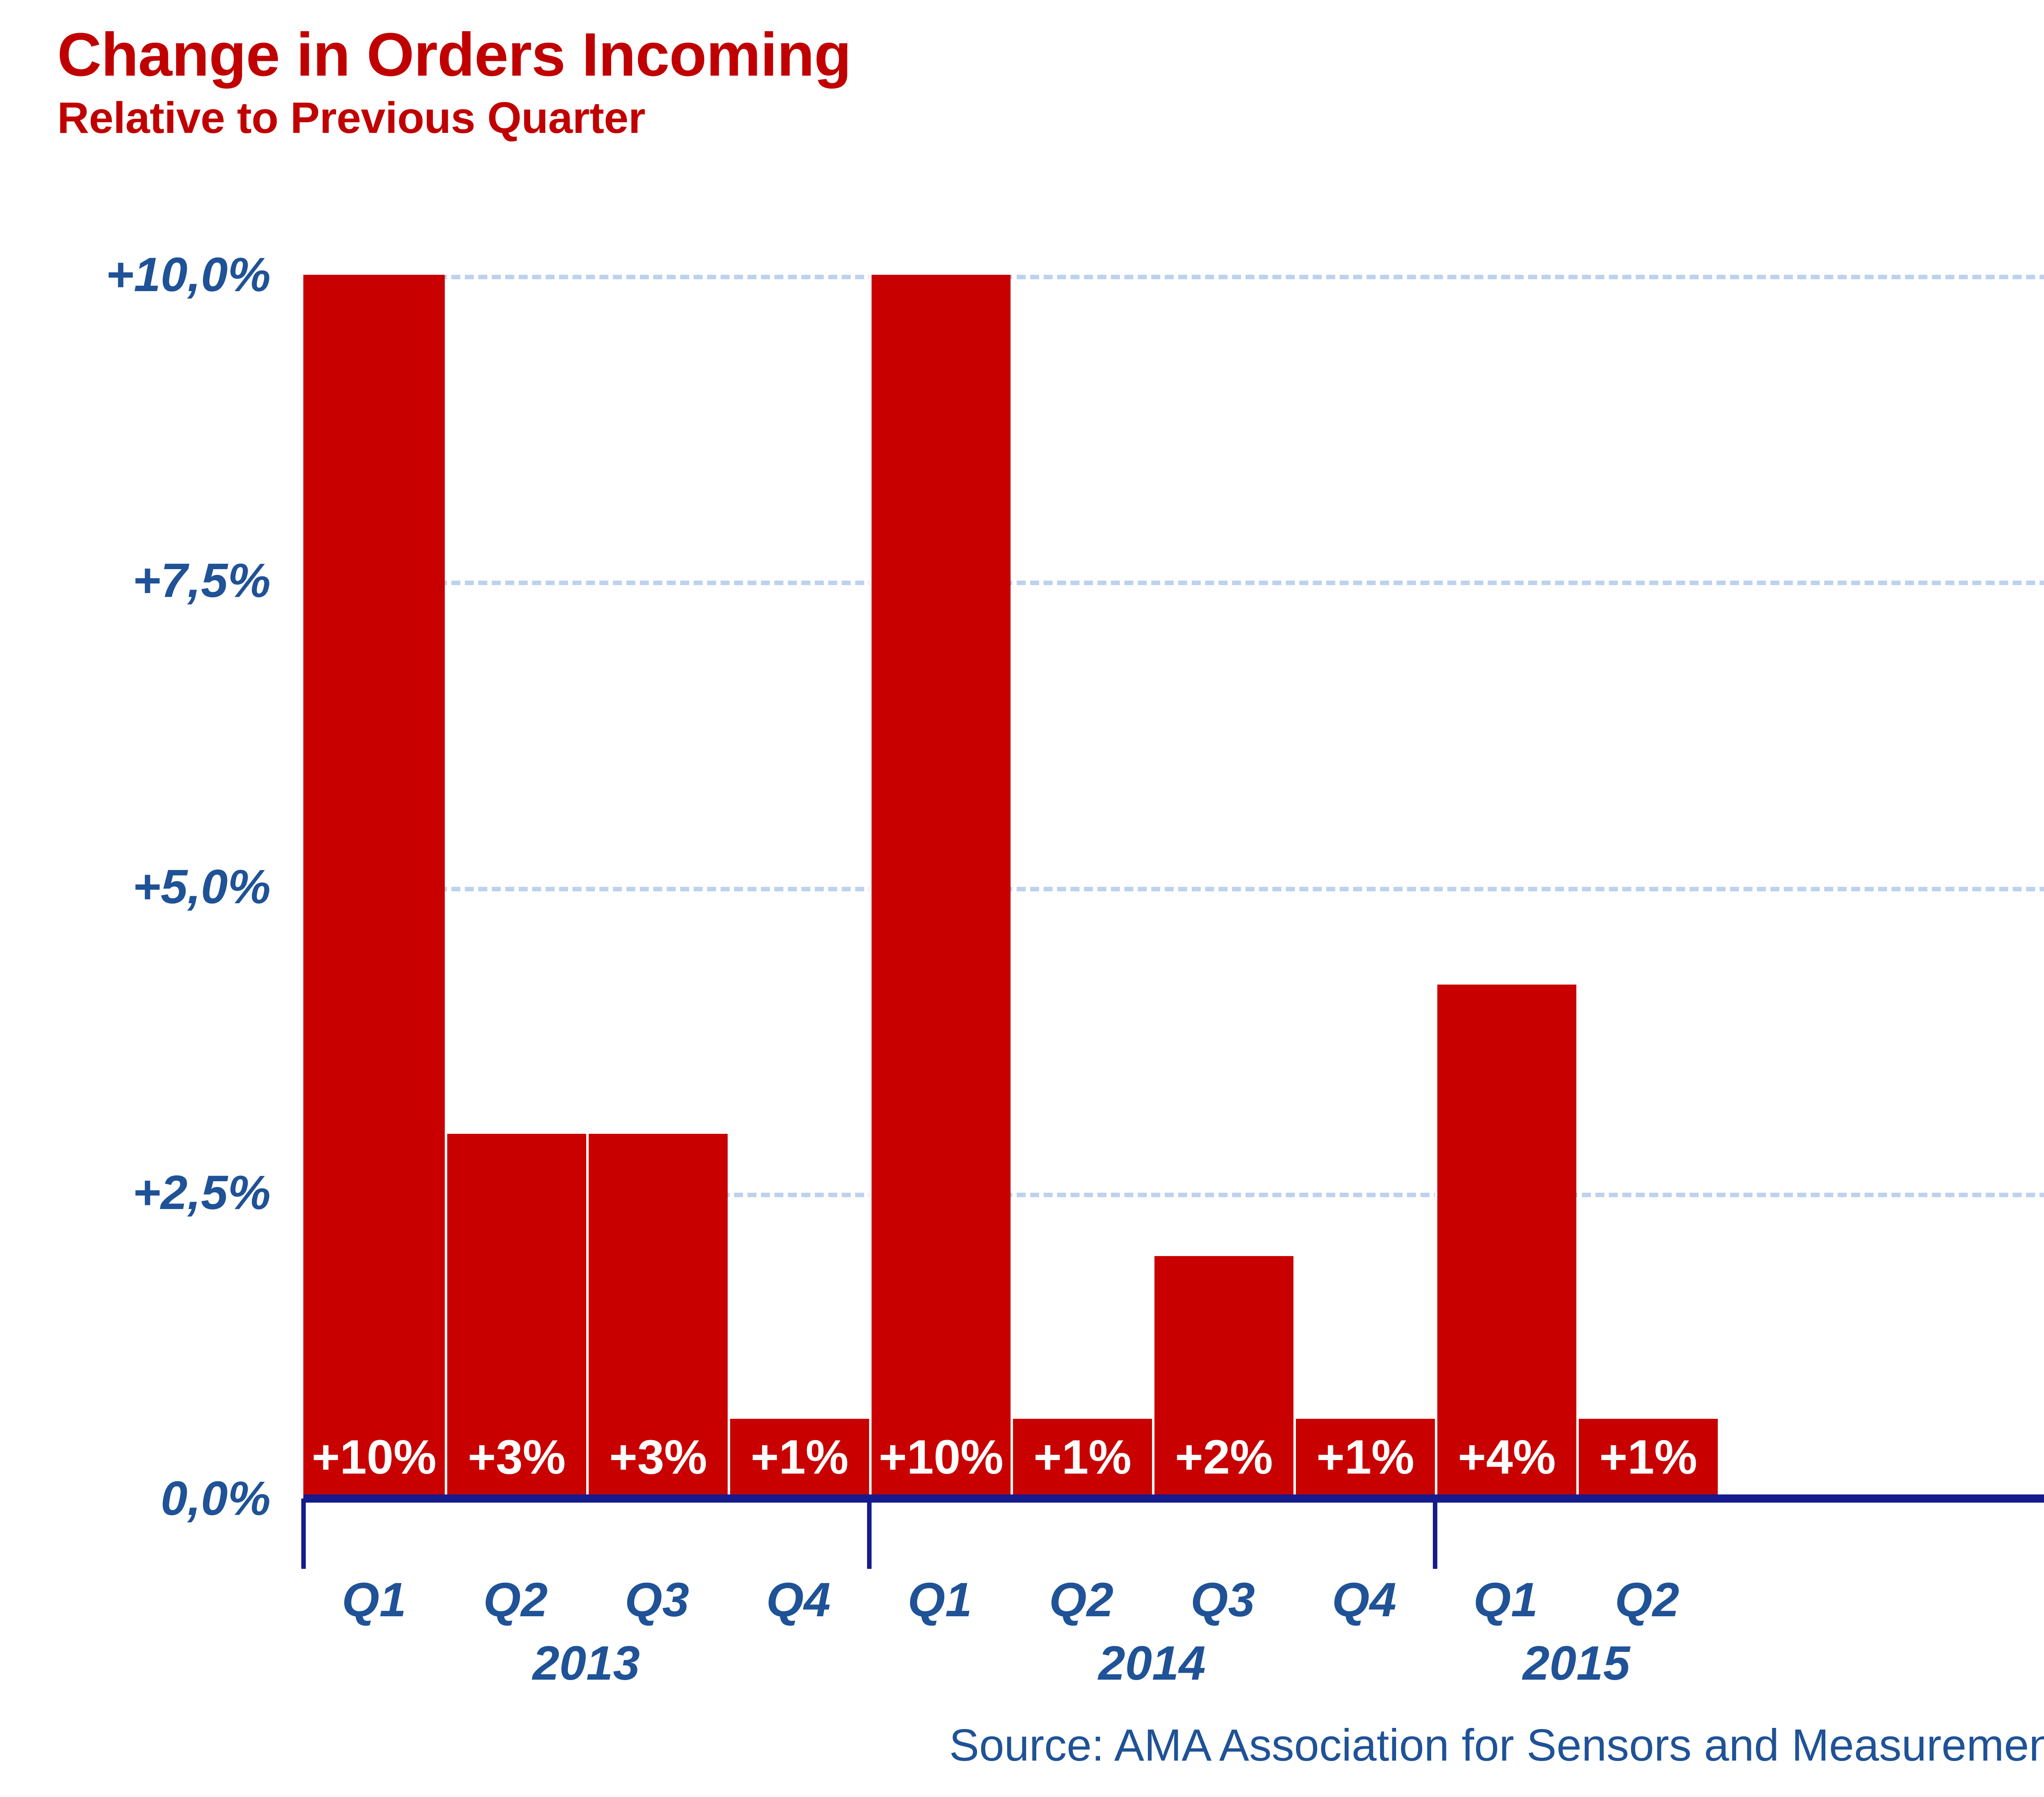 This screenshot has height=1797, width=2044. What do you see at coordinates (1505, 1241) in the screenshot?
I see `bar: +4%` at bounding box center [1505, 1241].